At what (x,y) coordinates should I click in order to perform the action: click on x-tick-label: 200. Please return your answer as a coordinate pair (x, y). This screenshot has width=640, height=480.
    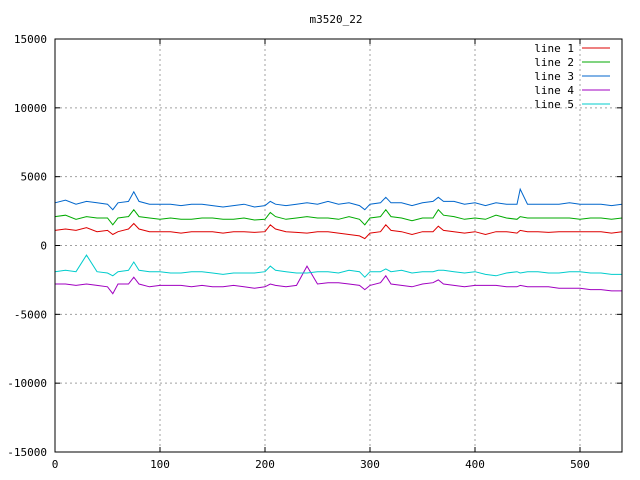
    Looking at the image, I should click on (265, 464).